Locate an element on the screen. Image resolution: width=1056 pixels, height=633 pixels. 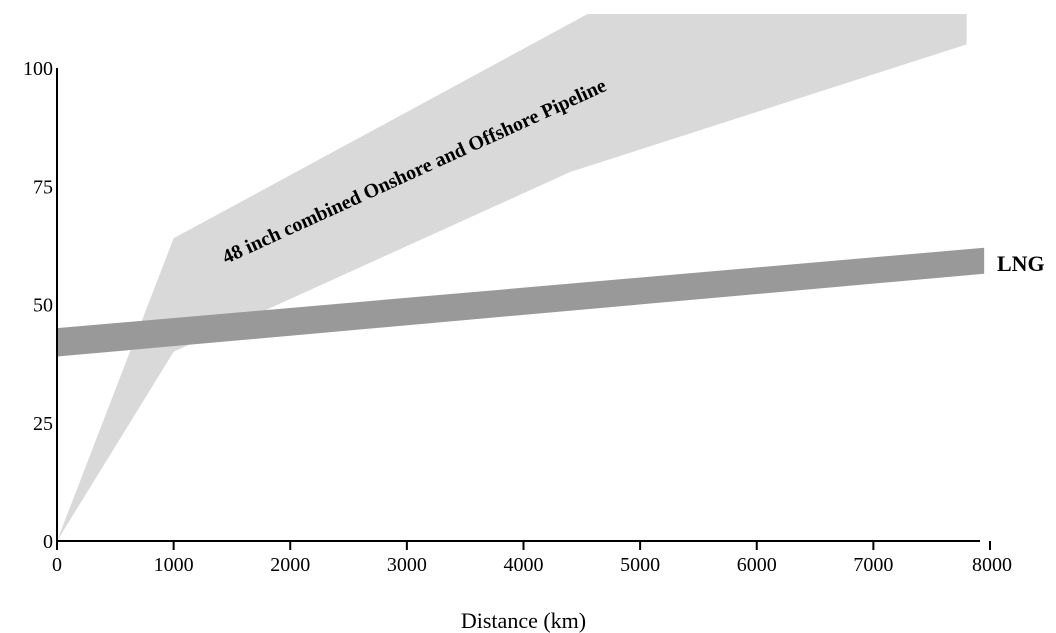
x-tick-label: 8000 is located at coordinates (992, 565).